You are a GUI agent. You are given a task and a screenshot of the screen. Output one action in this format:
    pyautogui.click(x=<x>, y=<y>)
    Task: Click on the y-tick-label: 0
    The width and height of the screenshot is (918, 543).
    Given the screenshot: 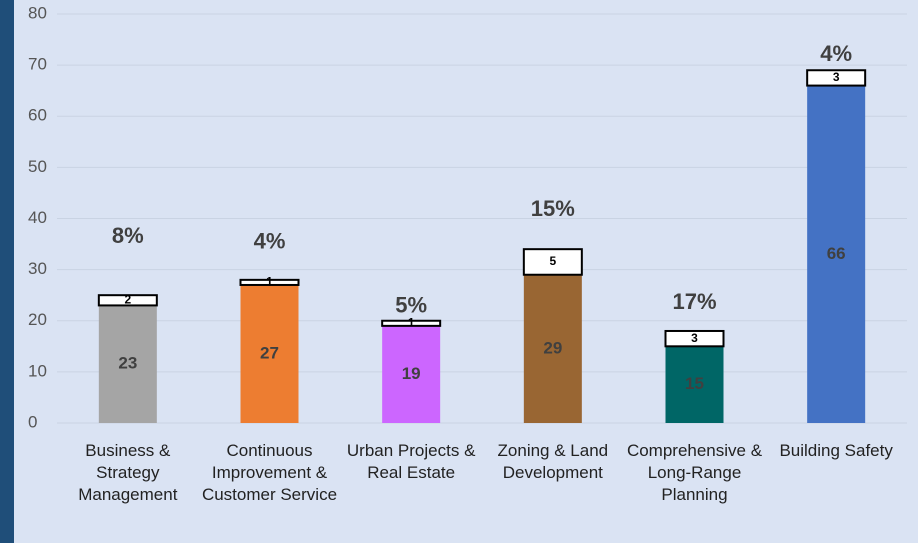 What is the action you would take?
    pyautogui.click(x=32, y=421)
    